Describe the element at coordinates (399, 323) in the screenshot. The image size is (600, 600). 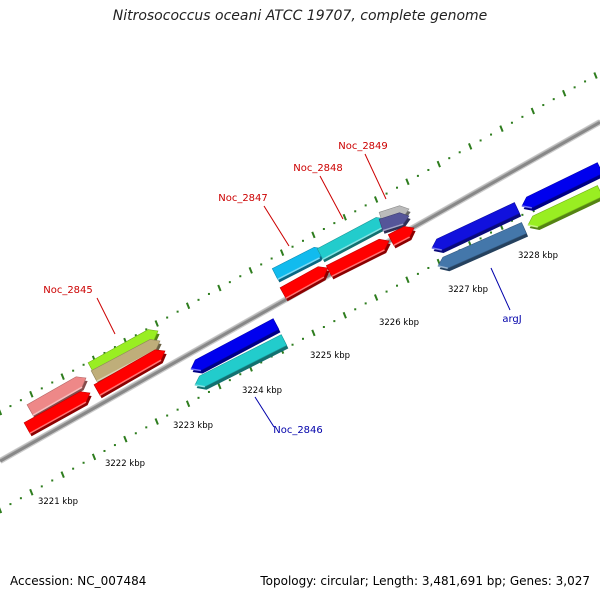
I see `scale-label: 3226 kbp` at that location.